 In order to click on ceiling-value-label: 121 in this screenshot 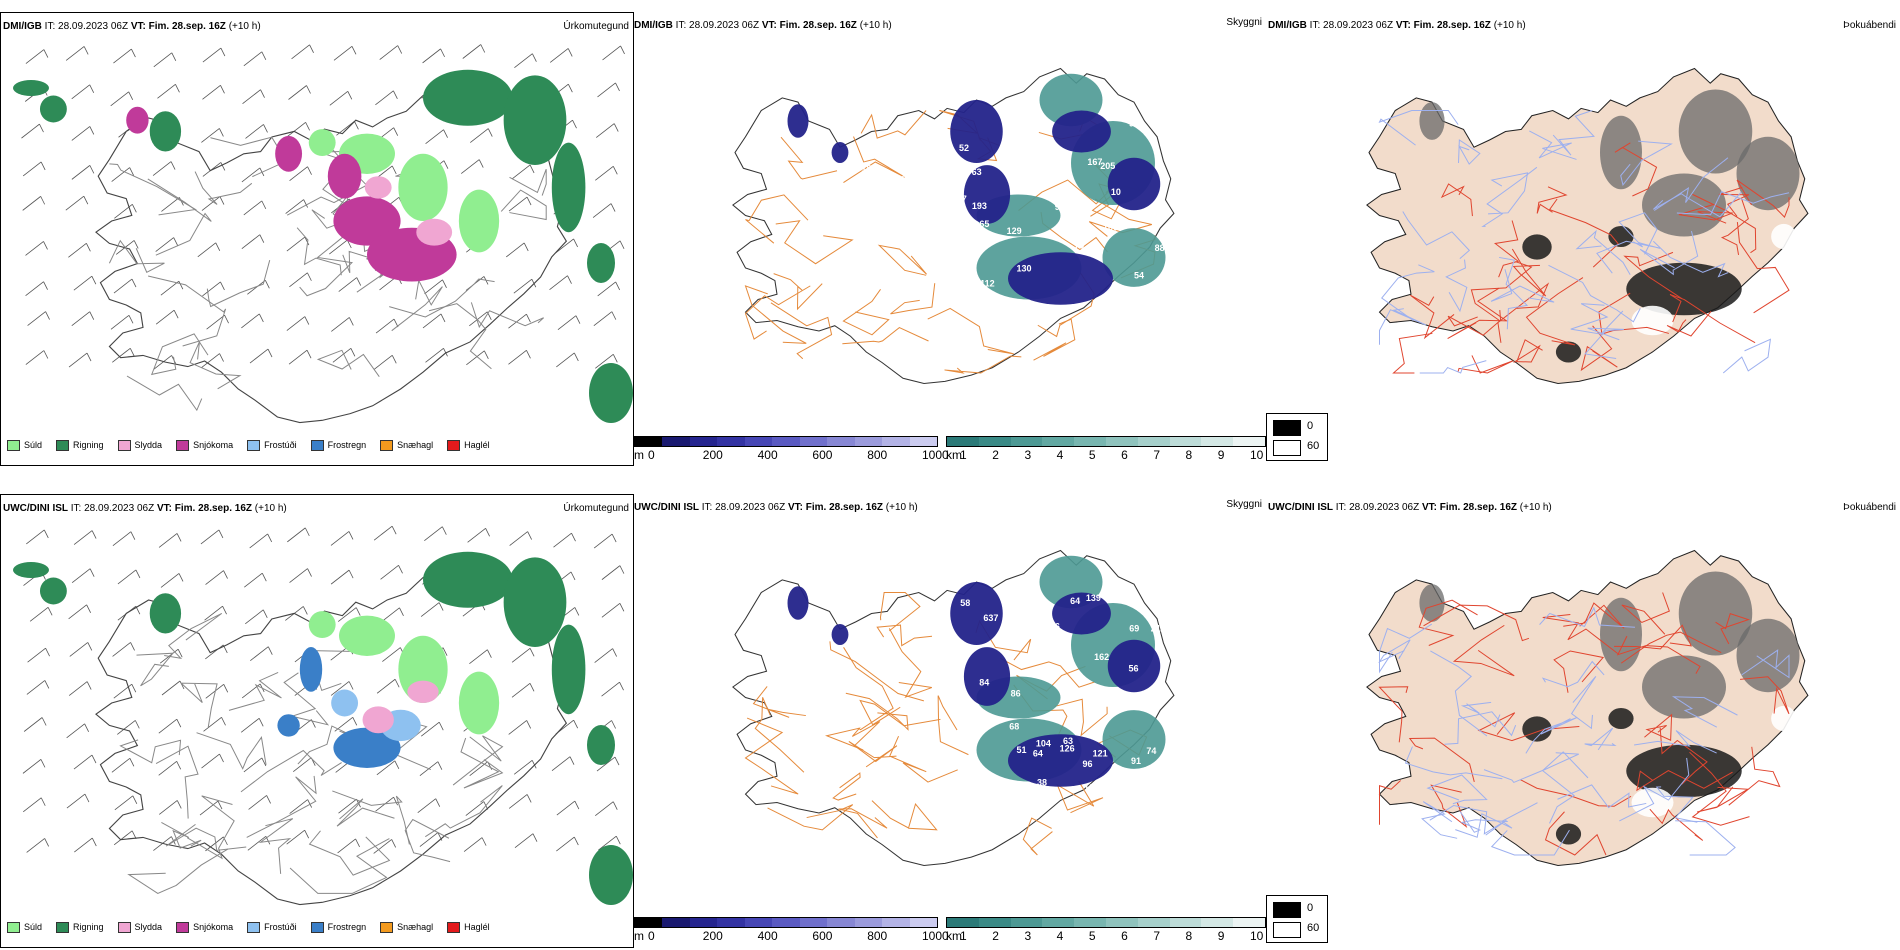, I will do `click(1100, 753)`.